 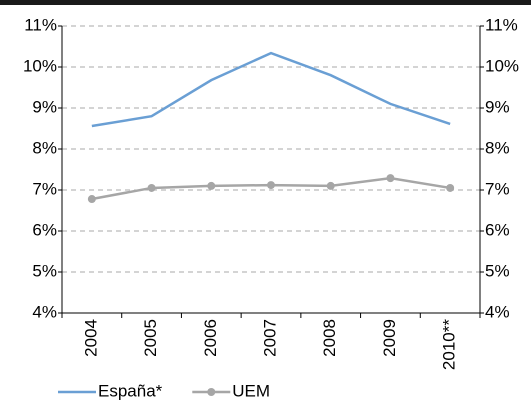 What do you see at coordinates (210, 338) in the screenshot?
I see `x-tick-label: 2006` at bounding box center [210, 338].